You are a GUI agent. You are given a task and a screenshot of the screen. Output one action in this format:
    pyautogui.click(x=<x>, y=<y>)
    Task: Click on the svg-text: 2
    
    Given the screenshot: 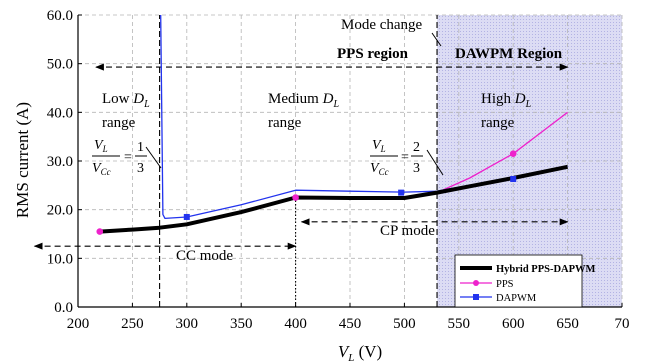 What is the action you would take?
    pyautogui.click(x=416, y=147)
    